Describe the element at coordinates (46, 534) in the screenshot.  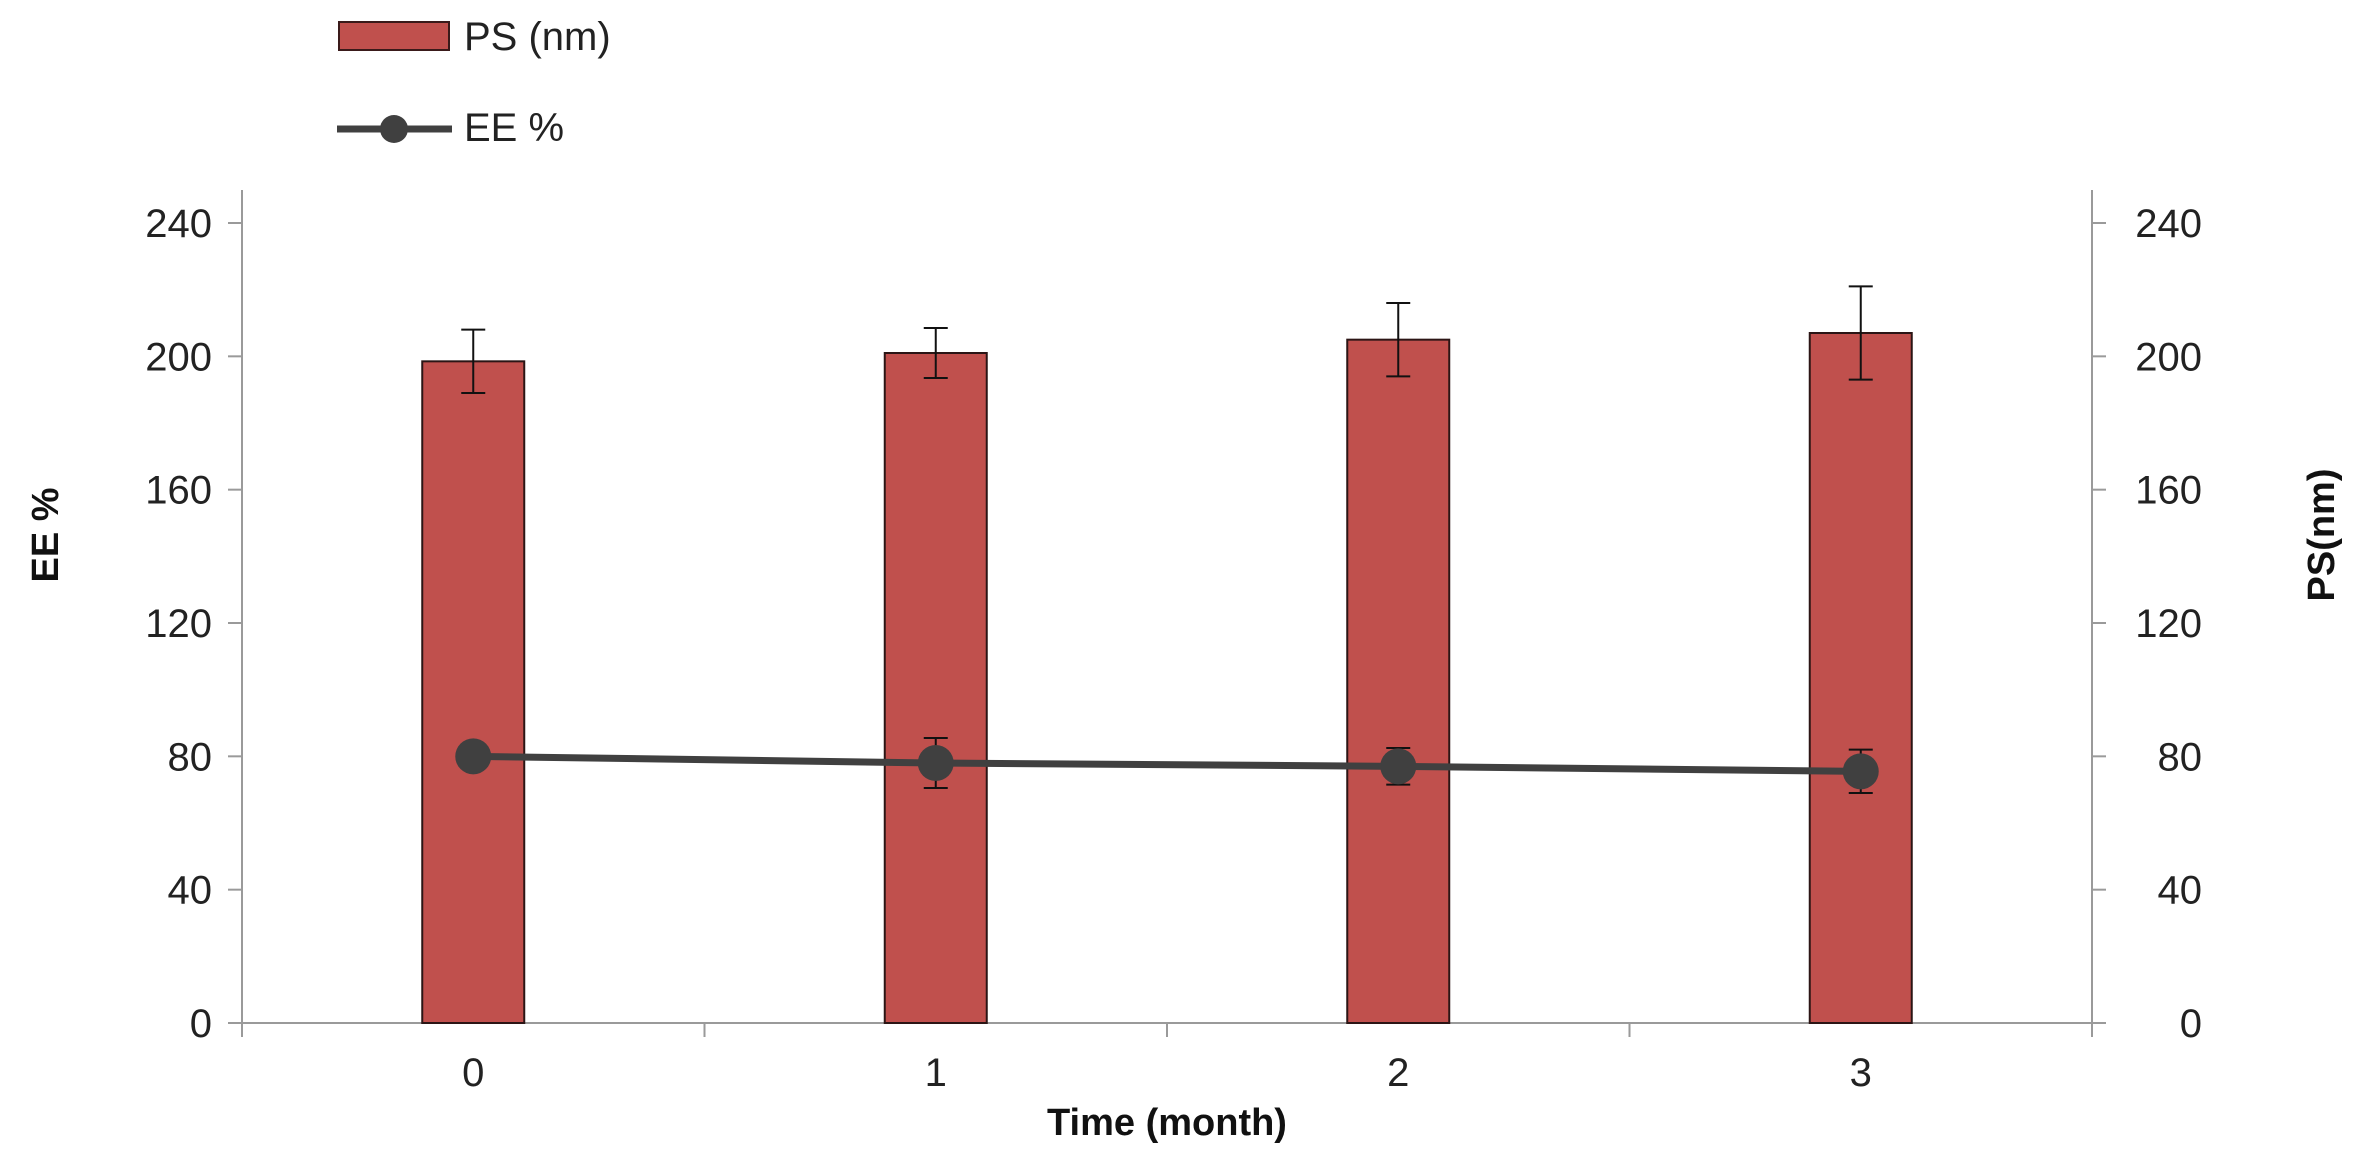
I see `left-axis-title: EE %` at that location.